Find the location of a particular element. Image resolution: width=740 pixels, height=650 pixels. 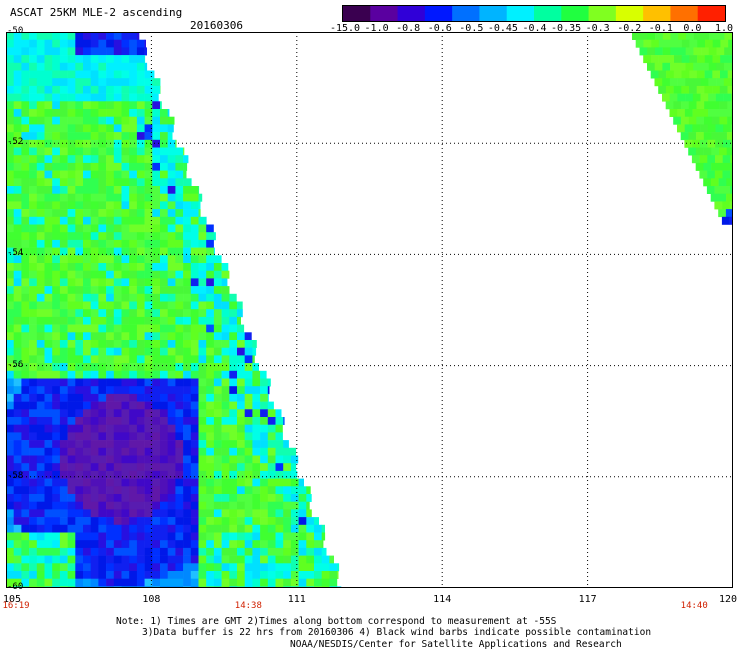

latitude-label: -52 is located at coordinates (15, 142).